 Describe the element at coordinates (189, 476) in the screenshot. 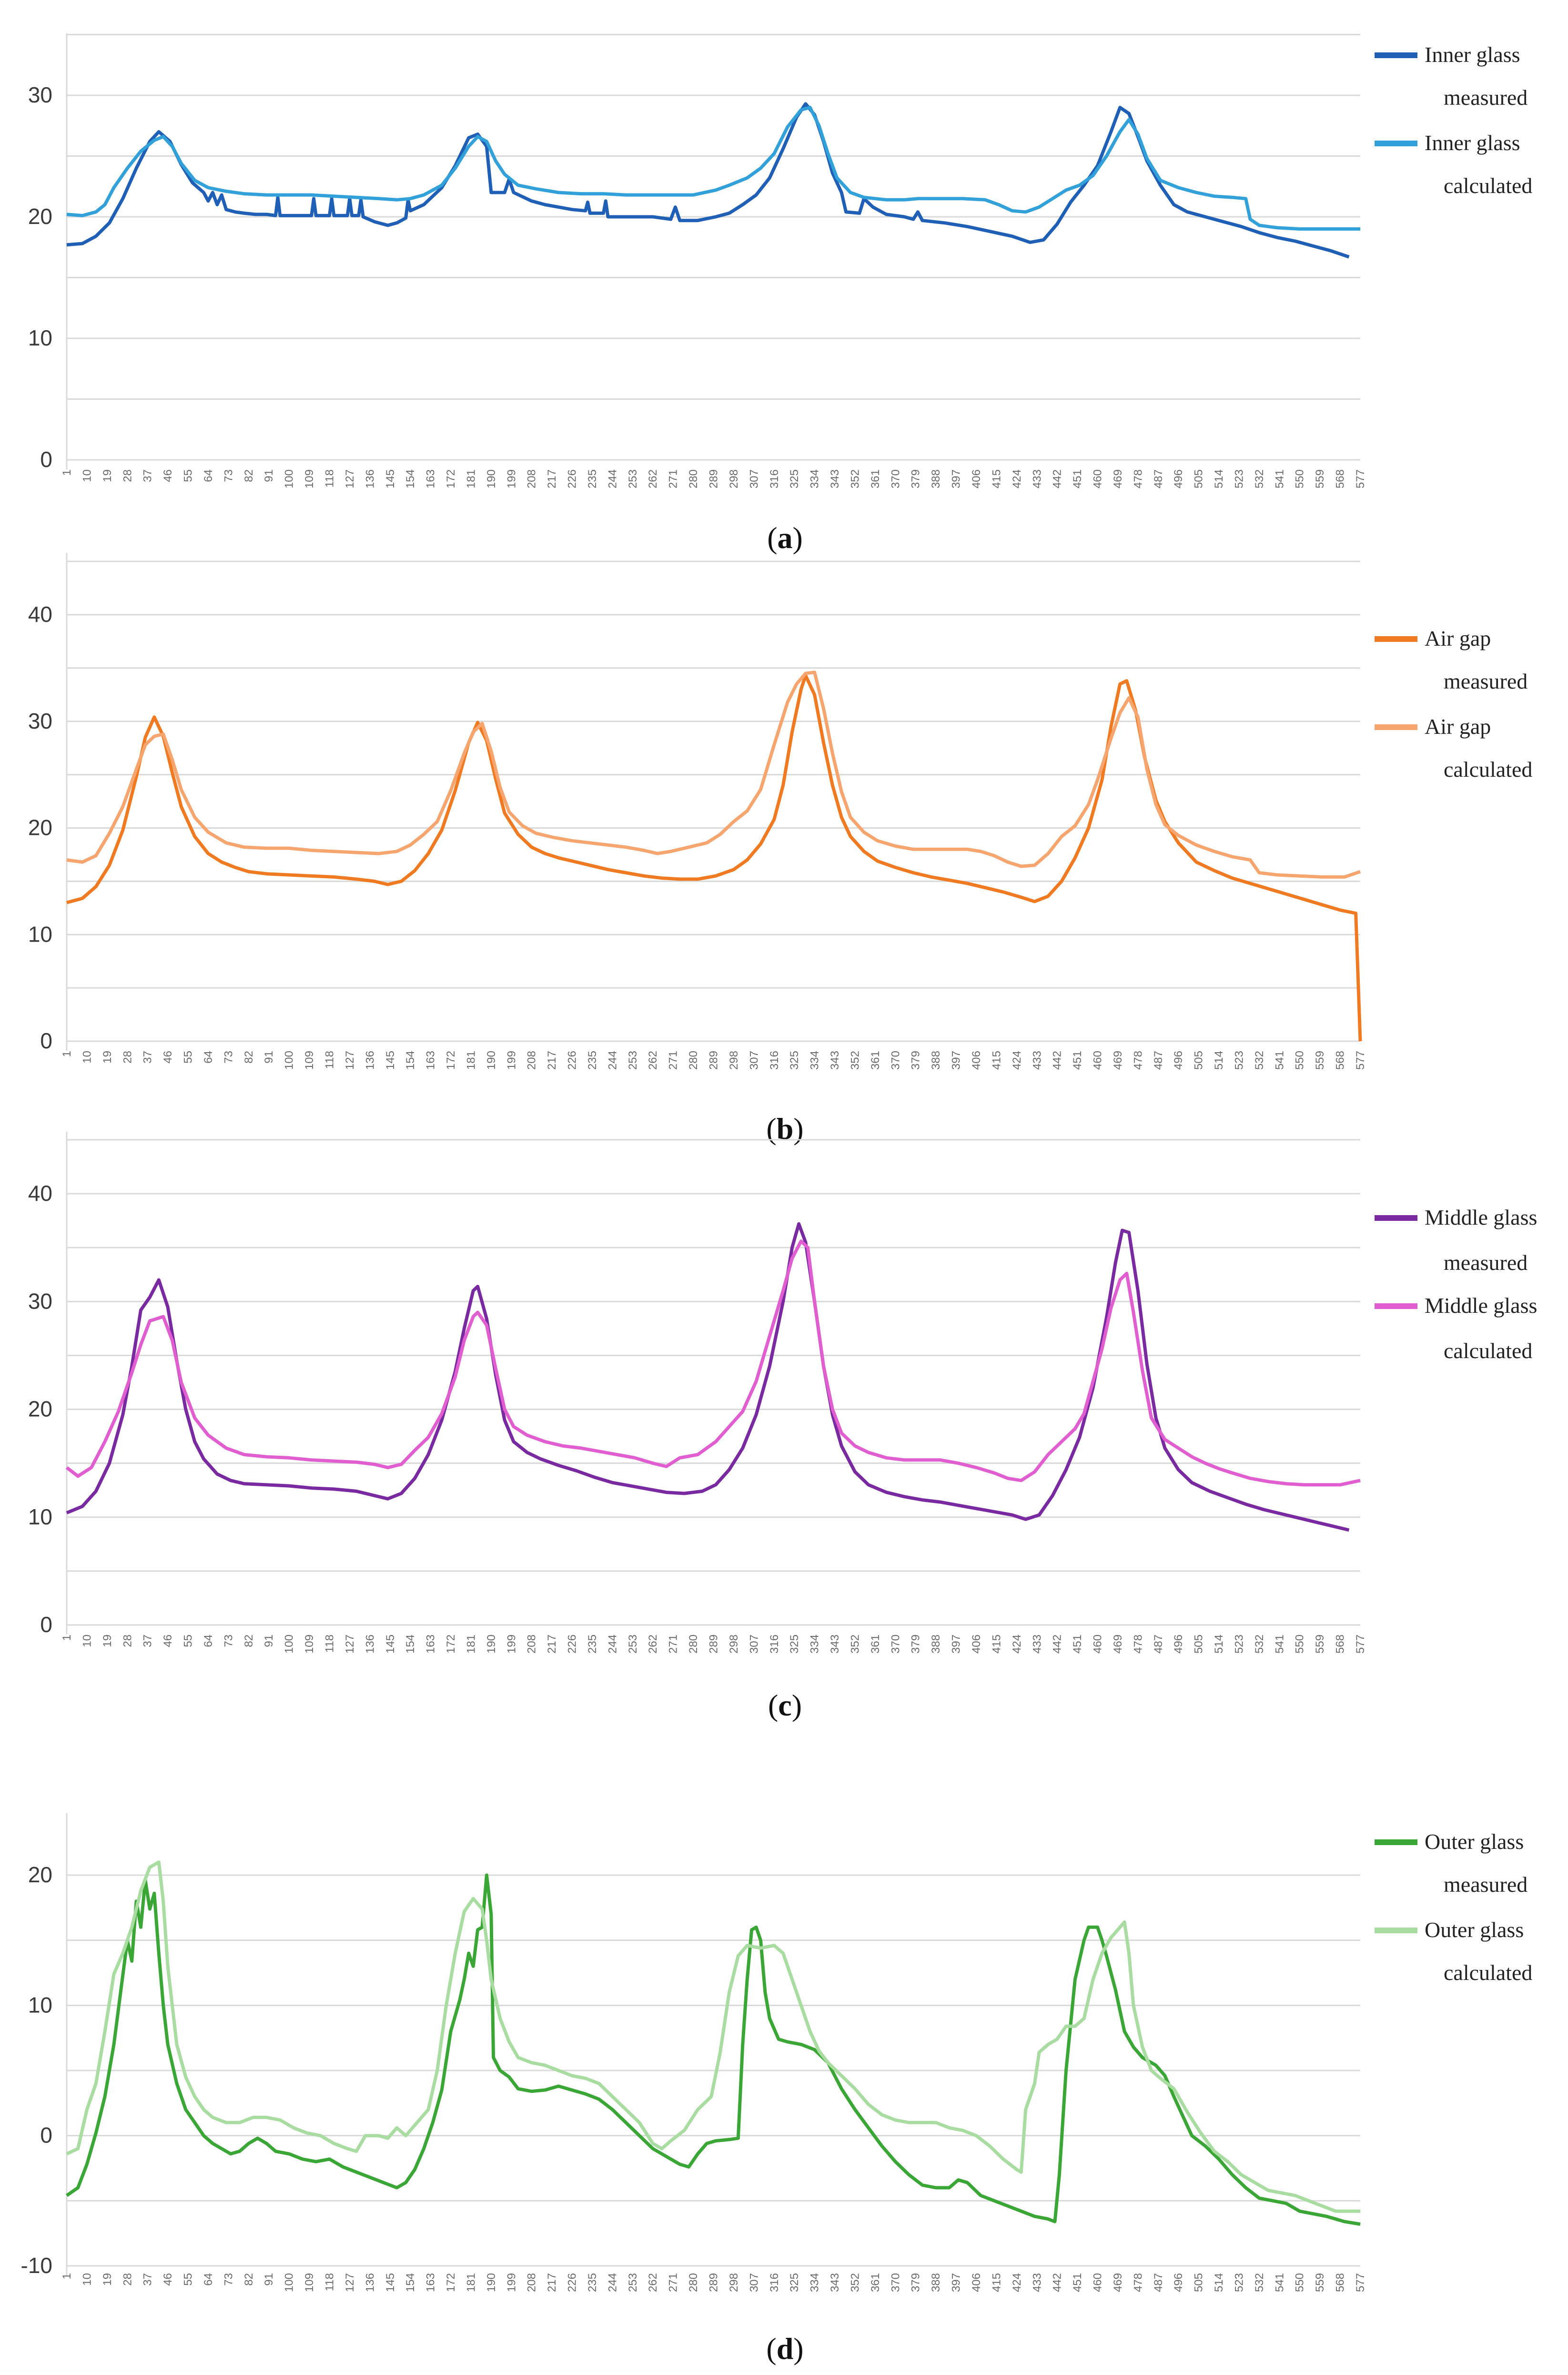

I see `x-tick-label: 55` at that location.